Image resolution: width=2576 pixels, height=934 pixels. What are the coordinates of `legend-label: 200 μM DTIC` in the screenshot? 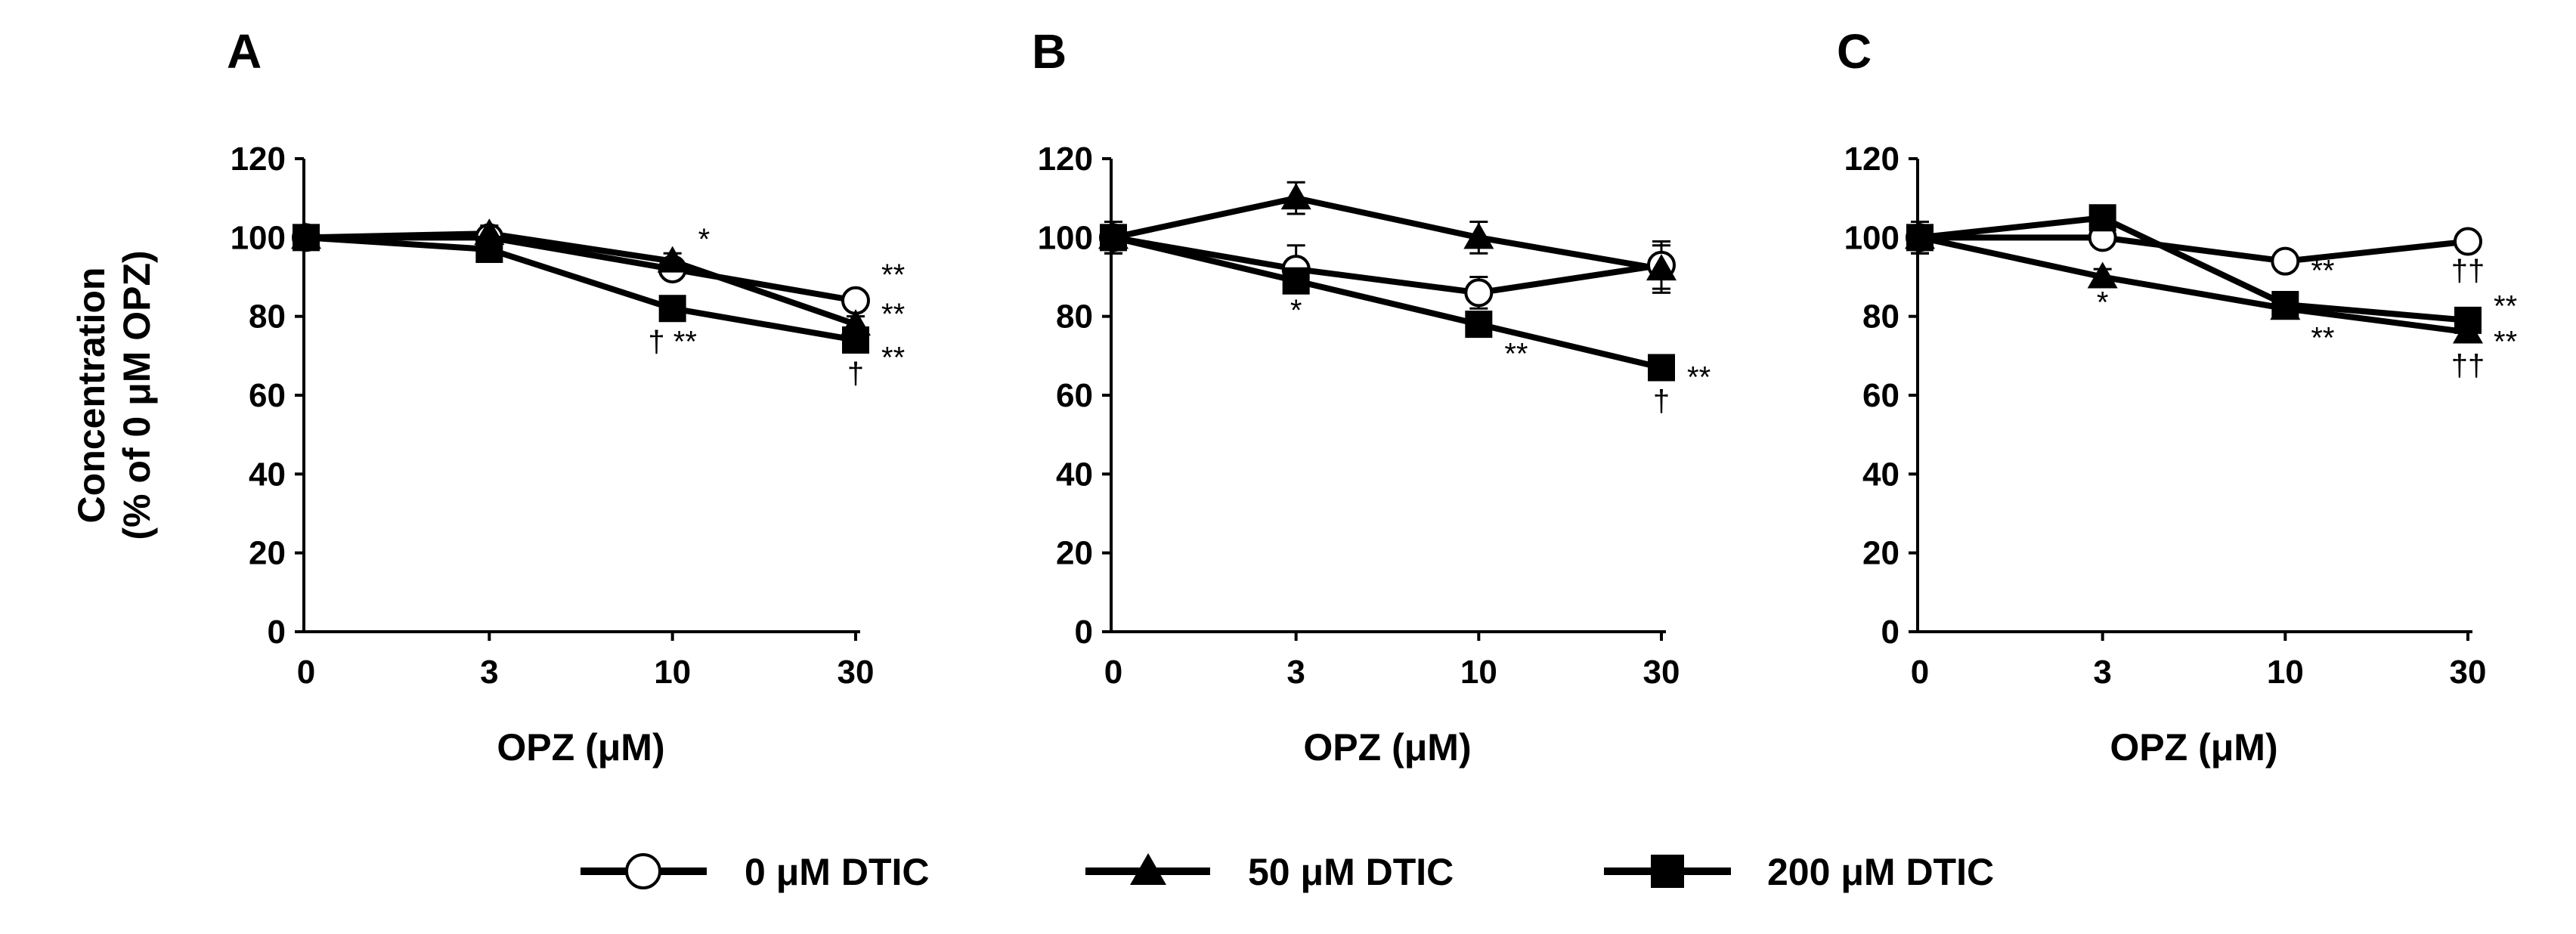 It's located at (1881, 872).